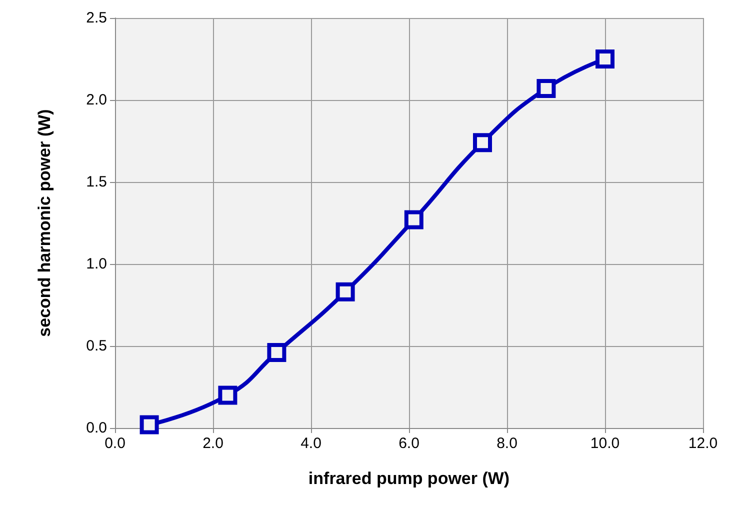  I want to click on y-tick-label: 2.0, so click(96, 100).